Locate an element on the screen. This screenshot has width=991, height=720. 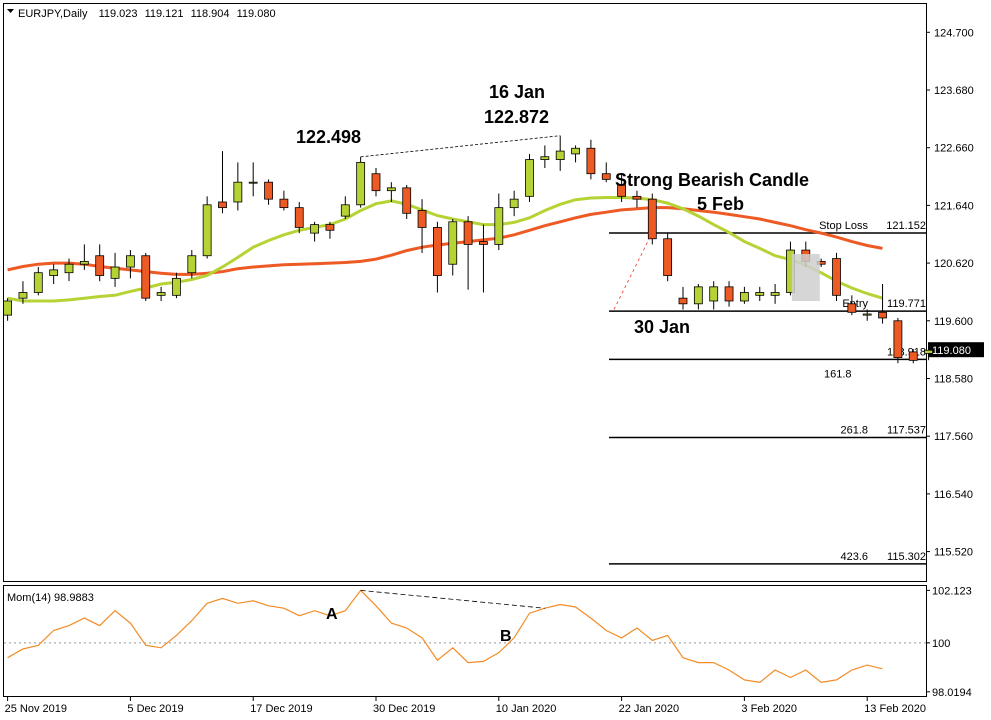
last-price-box is located at coordinates (956, 350).